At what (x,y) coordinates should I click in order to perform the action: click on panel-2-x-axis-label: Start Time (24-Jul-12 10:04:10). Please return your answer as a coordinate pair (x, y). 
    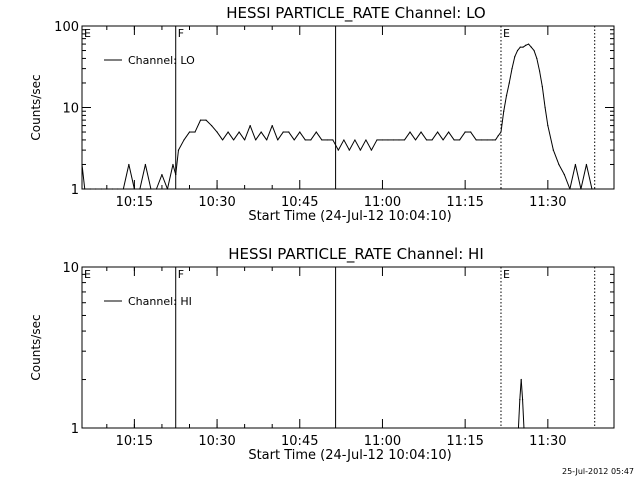
    Looking at the image, I should click on (349, 455).